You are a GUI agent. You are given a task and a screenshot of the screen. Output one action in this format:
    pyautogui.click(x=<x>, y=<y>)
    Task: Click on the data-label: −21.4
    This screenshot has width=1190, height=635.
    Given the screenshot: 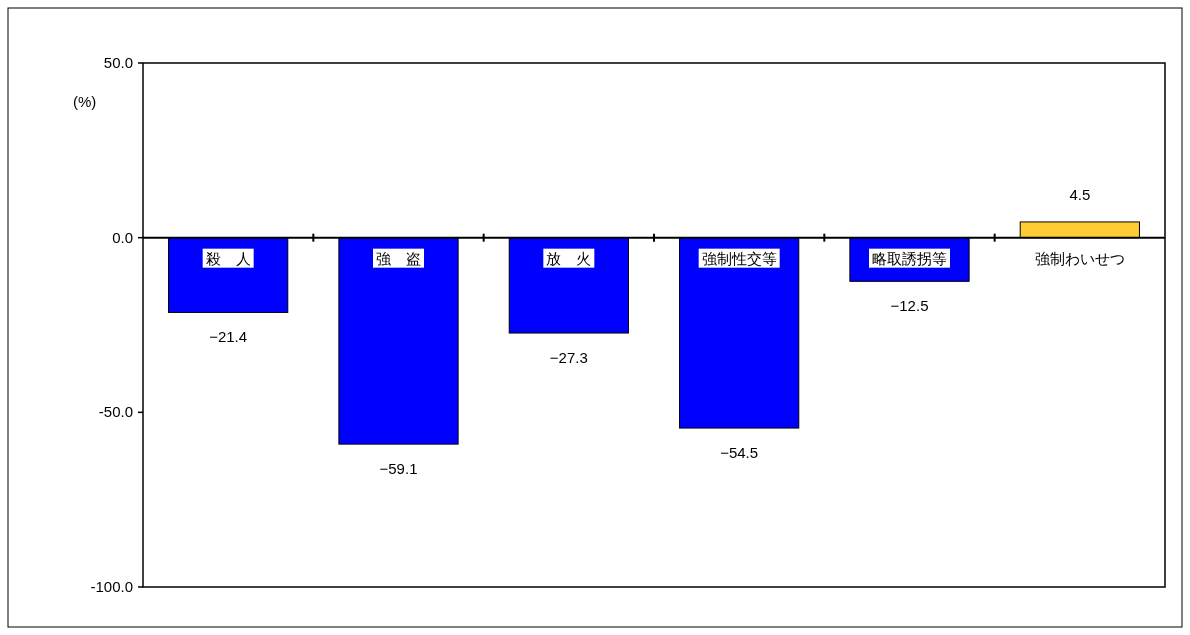 What is the action you would take?
    pyautogui.click(x=228, y=337)
    